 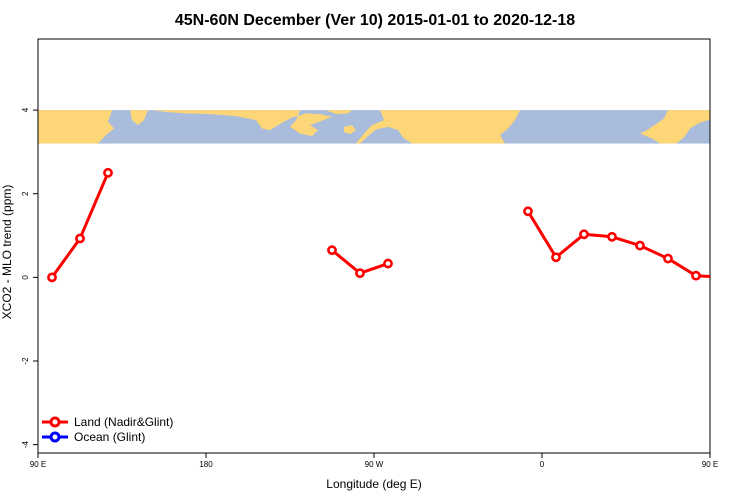 I want to click on y-tick-label: 2, so click(x=25, y=193).